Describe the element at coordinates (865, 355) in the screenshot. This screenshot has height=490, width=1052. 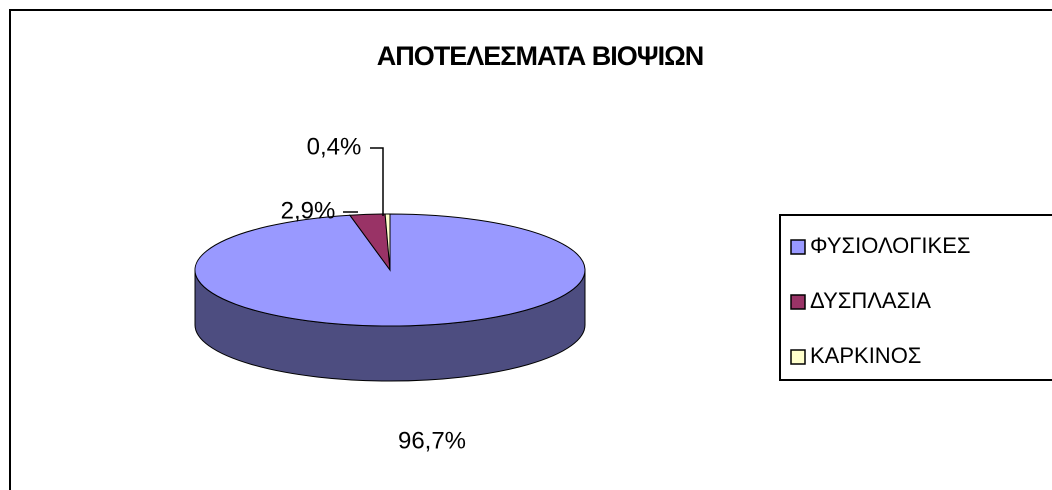
I see `legend-label: ΚΑΡΚΙΝΟΣ` at that location.